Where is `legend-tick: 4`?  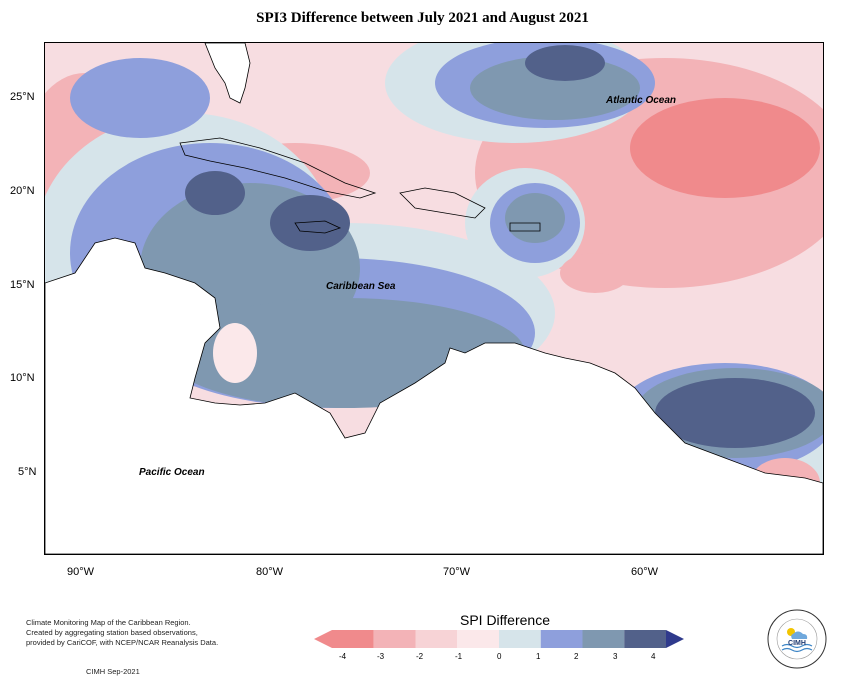 legend-tick: 4 is located at coordinates (653, 656).